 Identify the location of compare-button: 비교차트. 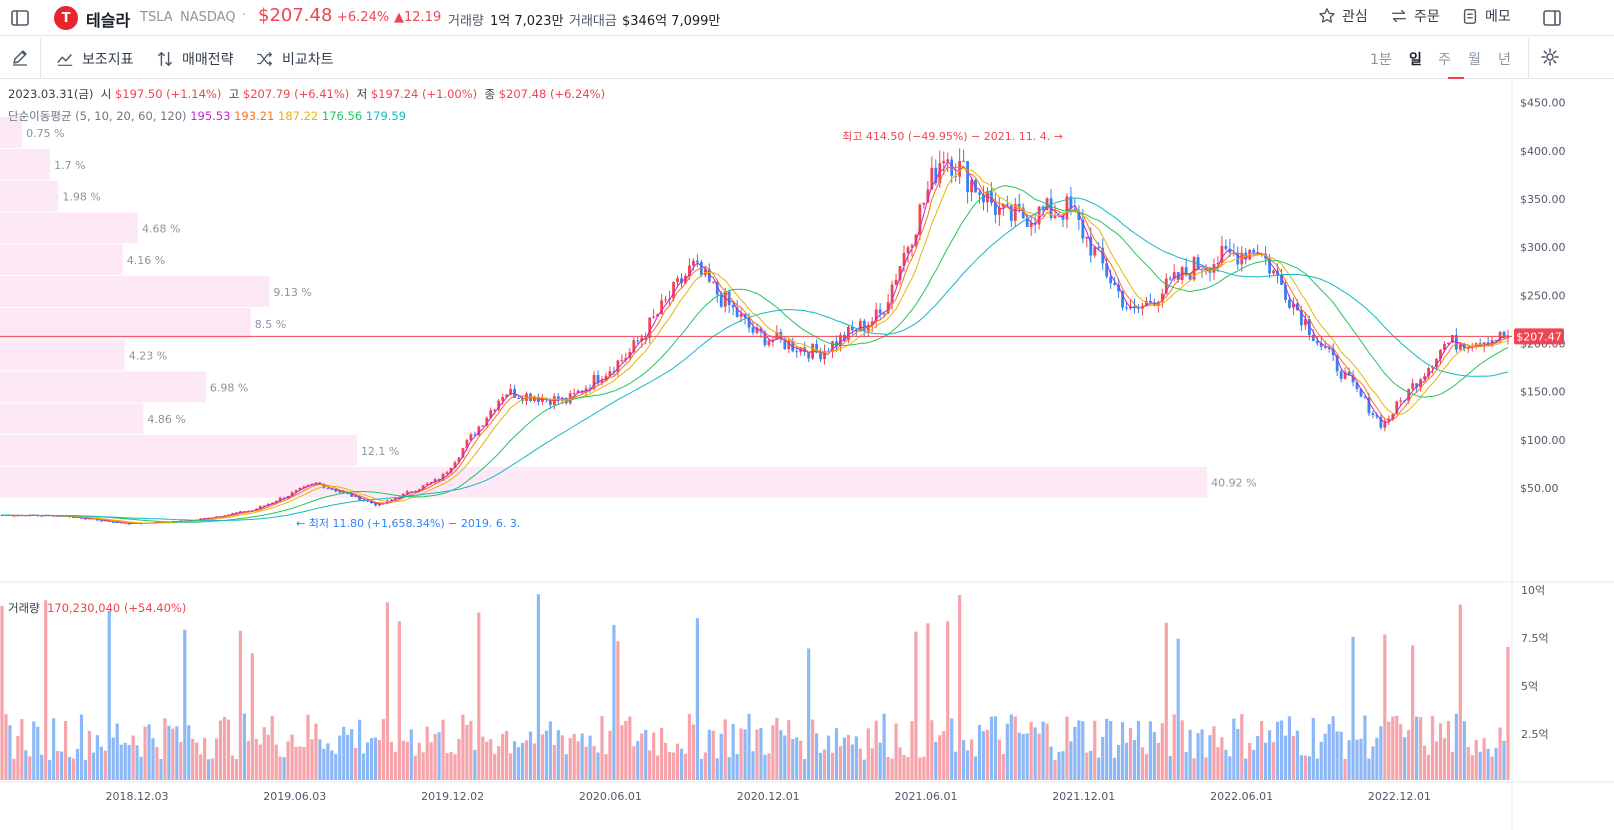
(295, 59).